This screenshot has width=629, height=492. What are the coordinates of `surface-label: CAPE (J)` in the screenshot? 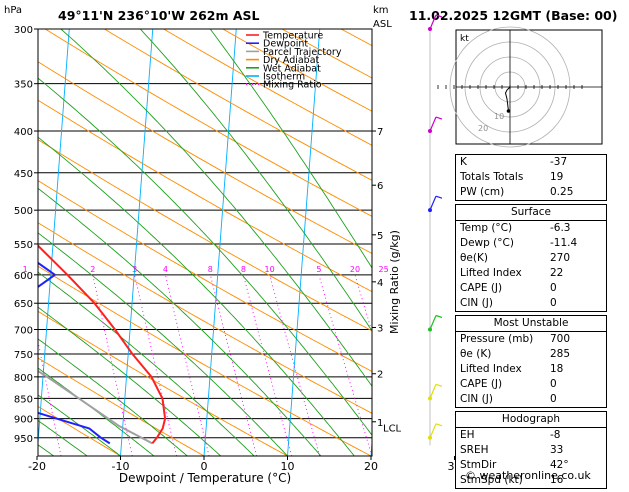 It's located at (481, 288).